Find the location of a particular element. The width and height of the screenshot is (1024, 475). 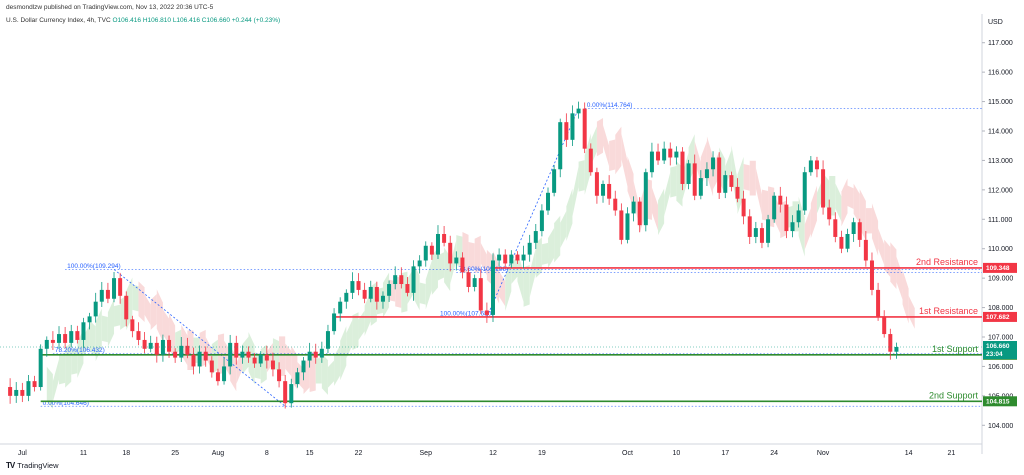

time-tick-label: 24 is located at coordinates (774, 453).